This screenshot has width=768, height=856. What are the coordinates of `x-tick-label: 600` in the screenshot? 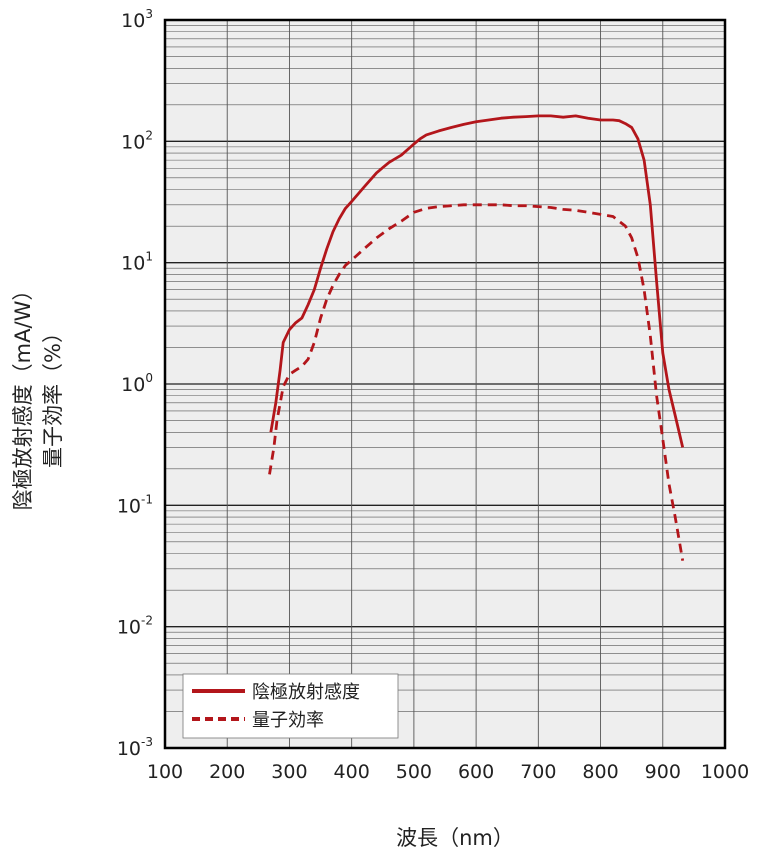 It's located at (476, 772).